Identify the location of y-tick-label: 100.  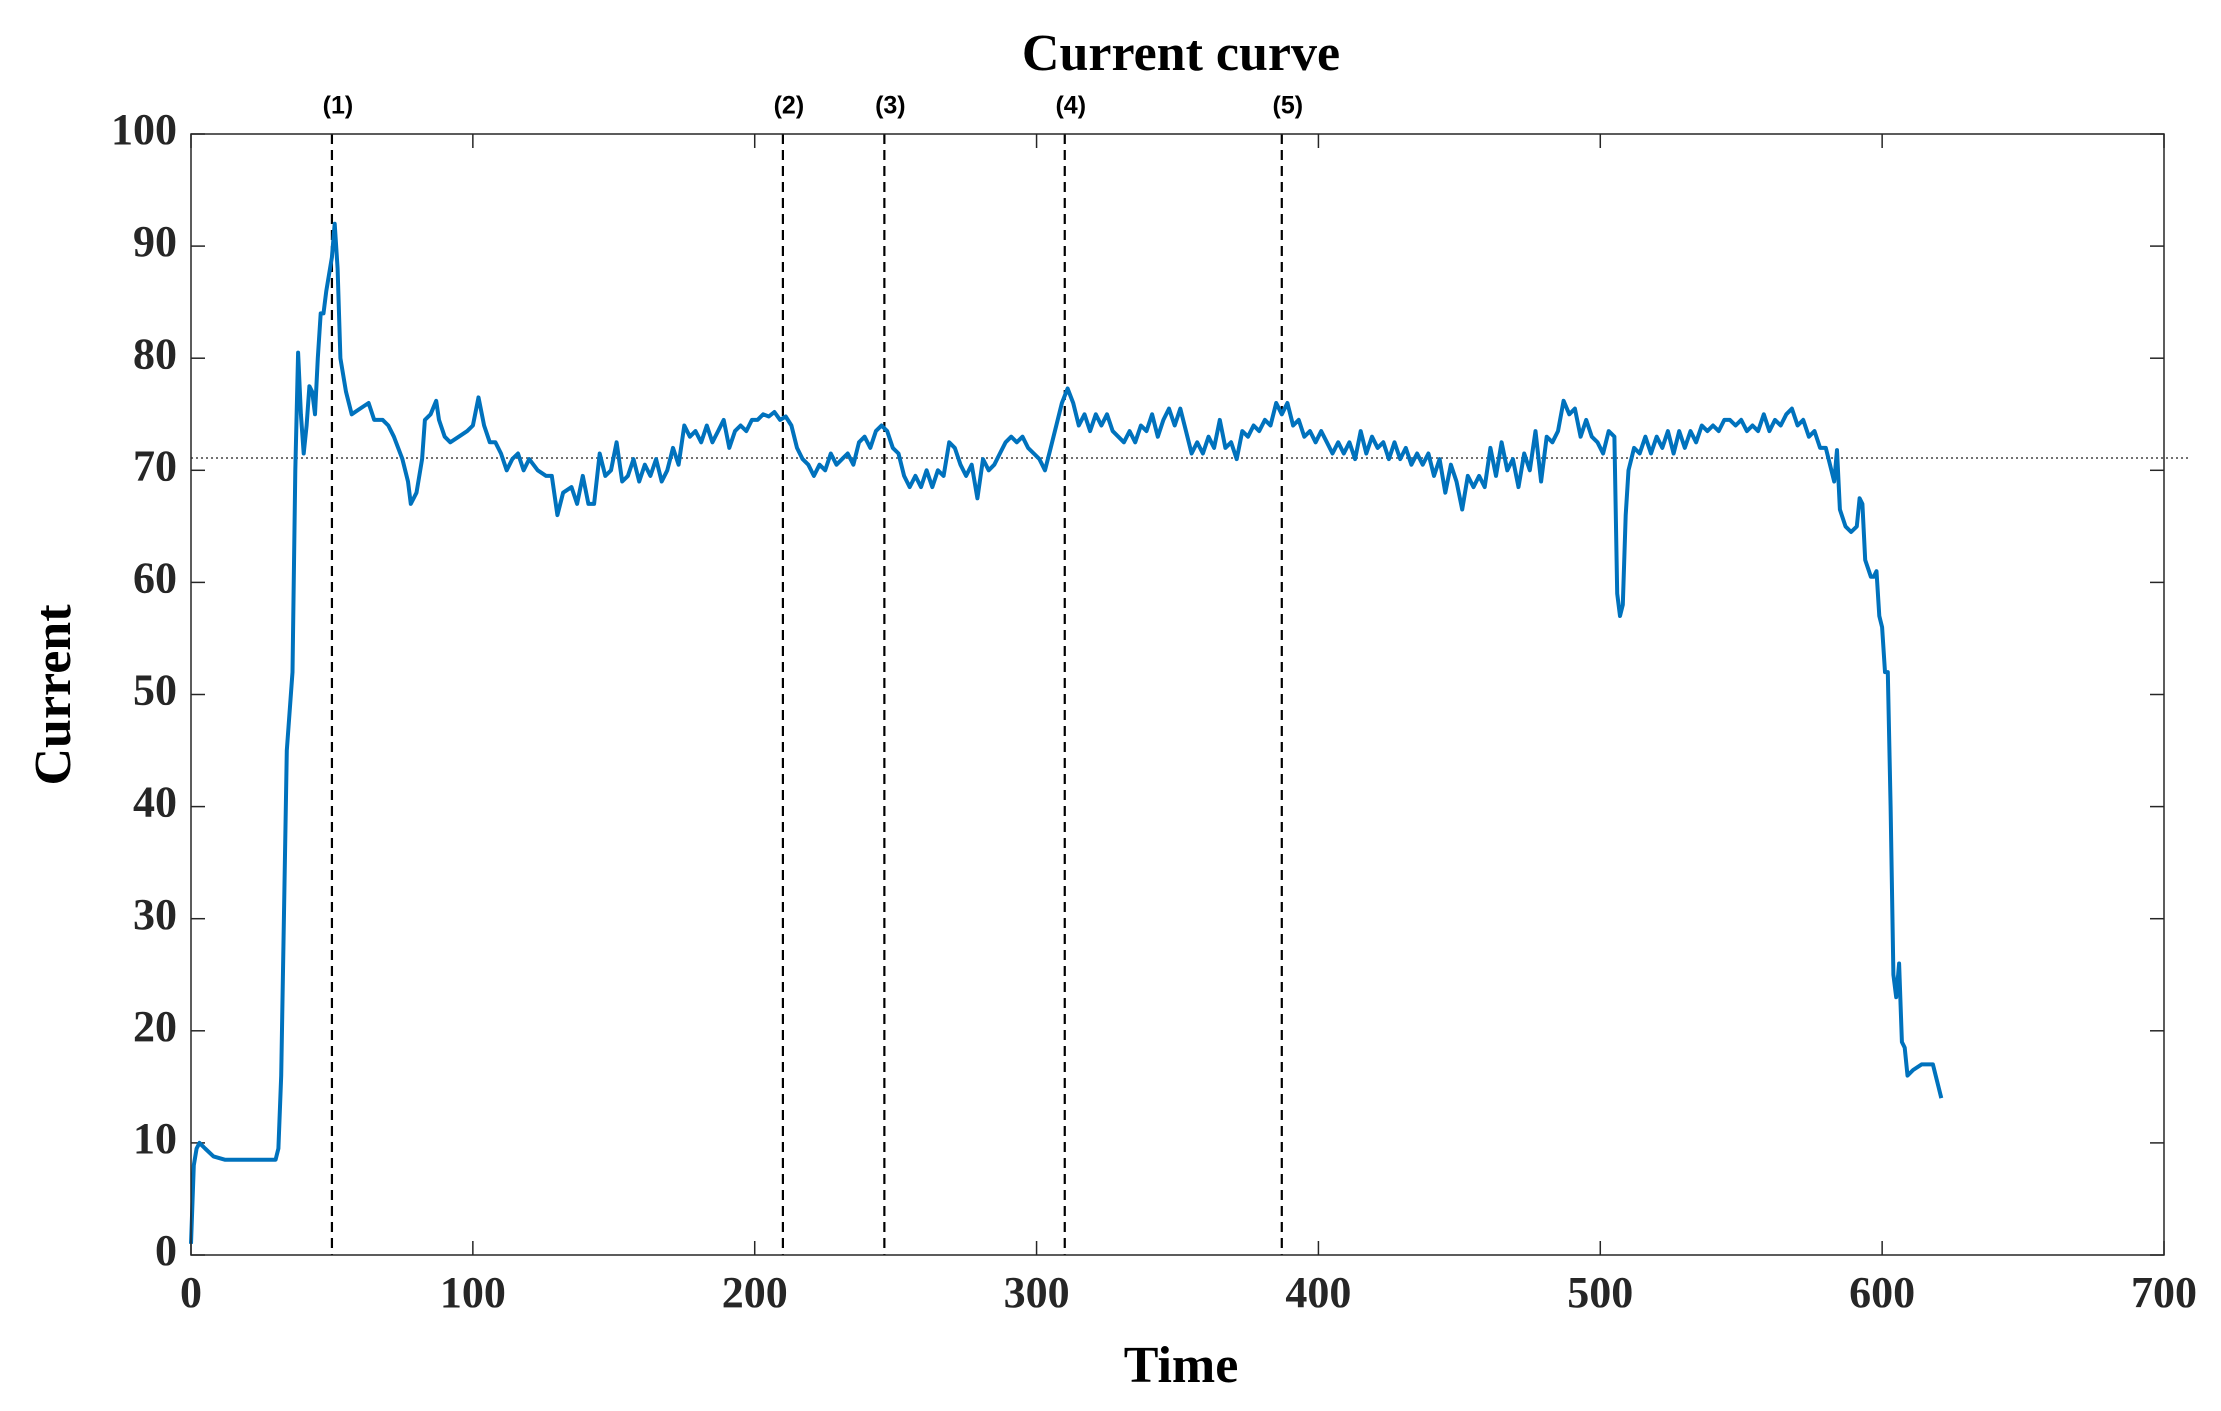
(144, 129).